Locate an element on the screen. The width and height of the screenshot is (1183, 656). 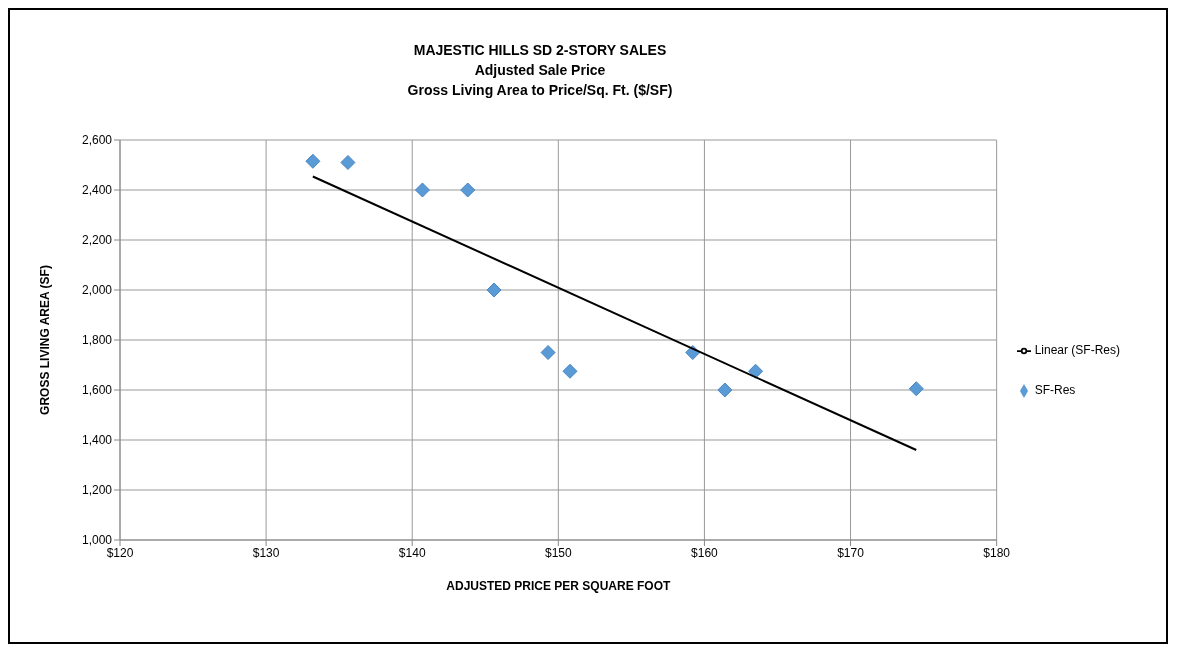
x-tick-label: $130 is located at coordinates (266, 552).